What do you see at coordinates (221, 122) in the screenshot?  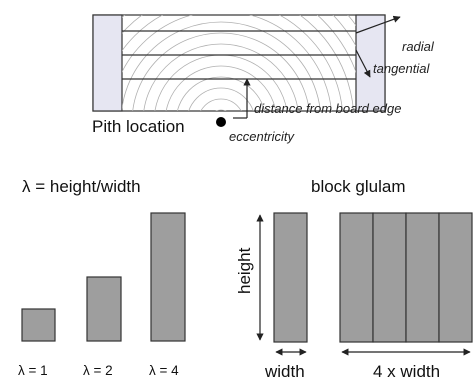 I see `pith-dot` at bounding box center [221, 122].